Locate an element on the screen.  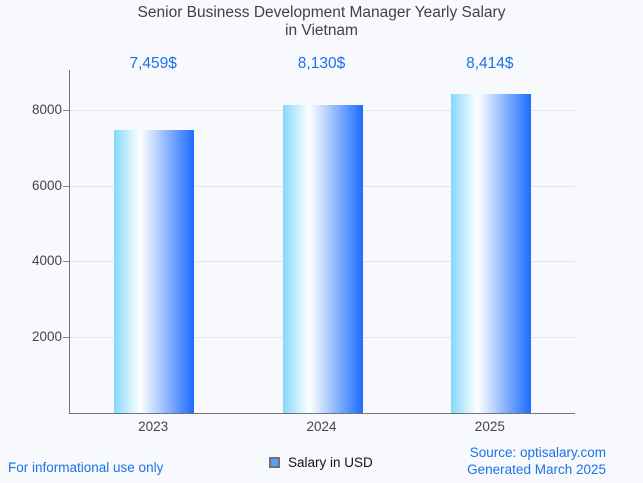
legend-label: Salary in USD is located at coordinates (330, 462).